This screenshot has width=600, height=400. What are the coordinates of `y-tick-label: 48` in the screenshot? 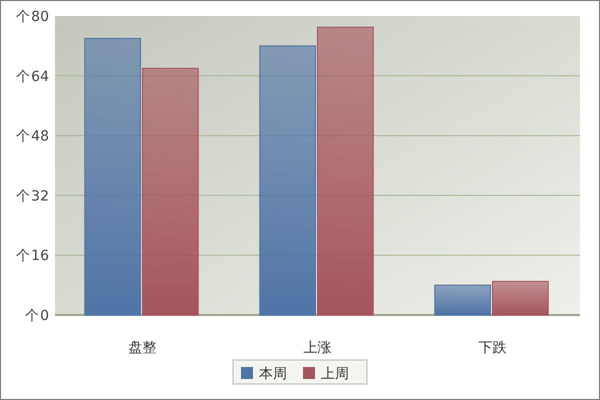 It's located at (40, 136).